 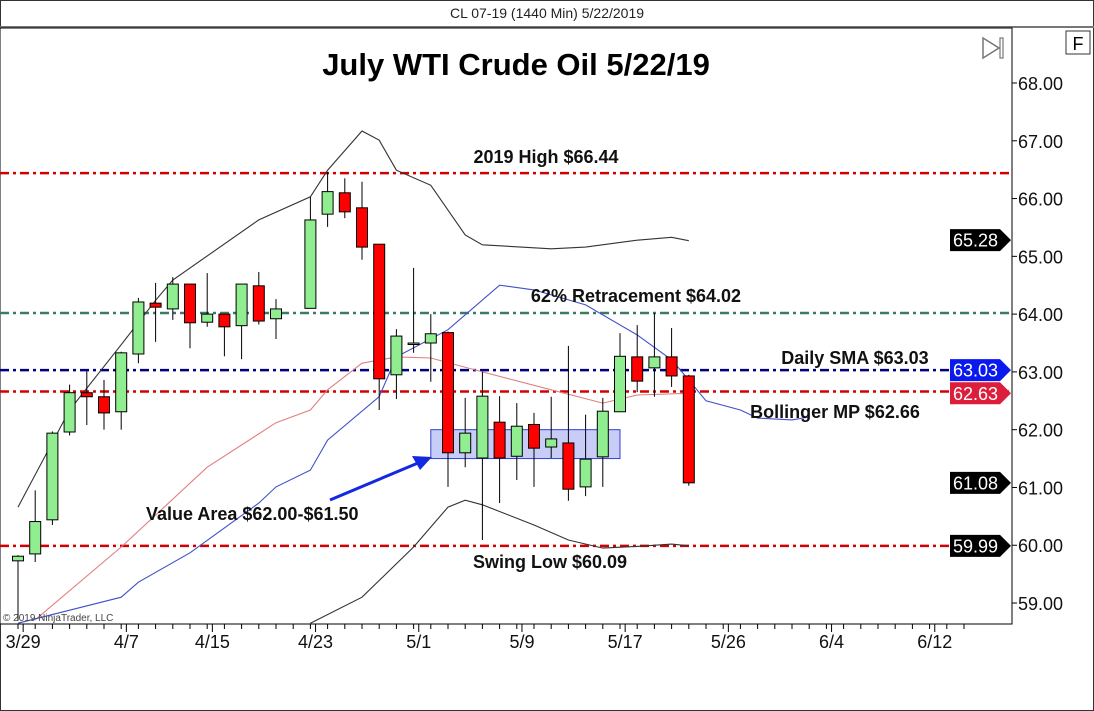 What do you see at coordinates (1040, 546) in the screenshot?
I see `y-tick-label: 60.00` at bounding box center [1040, 546].